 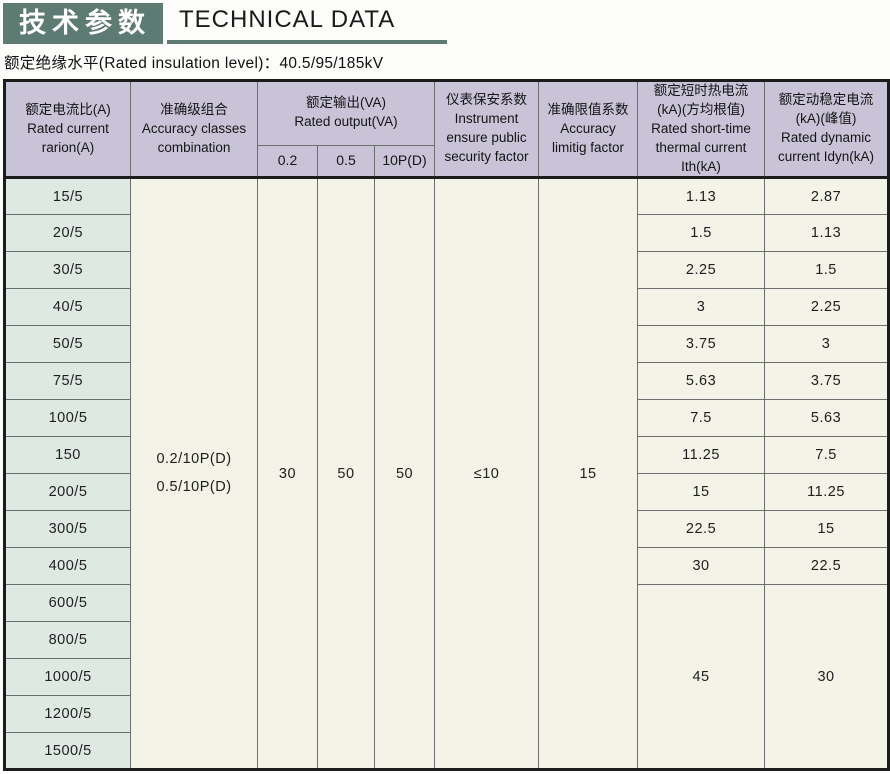 I want to click on header-rated-current-ratio: 额定电流比(A) Rated current rarion(A), so click(x=67, y=129).